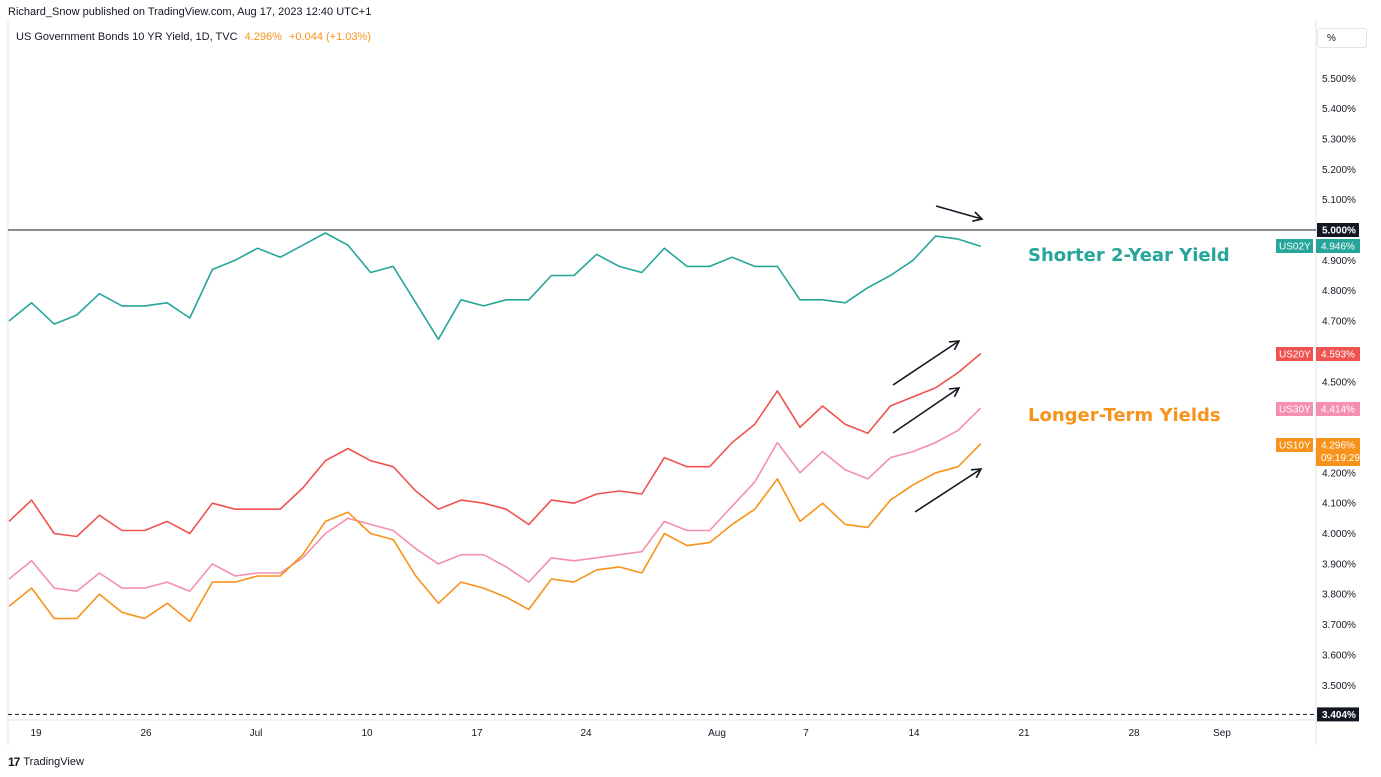 The image size is (1381, 777). I want to click on x-tick-label: 7, so click(806, 733).